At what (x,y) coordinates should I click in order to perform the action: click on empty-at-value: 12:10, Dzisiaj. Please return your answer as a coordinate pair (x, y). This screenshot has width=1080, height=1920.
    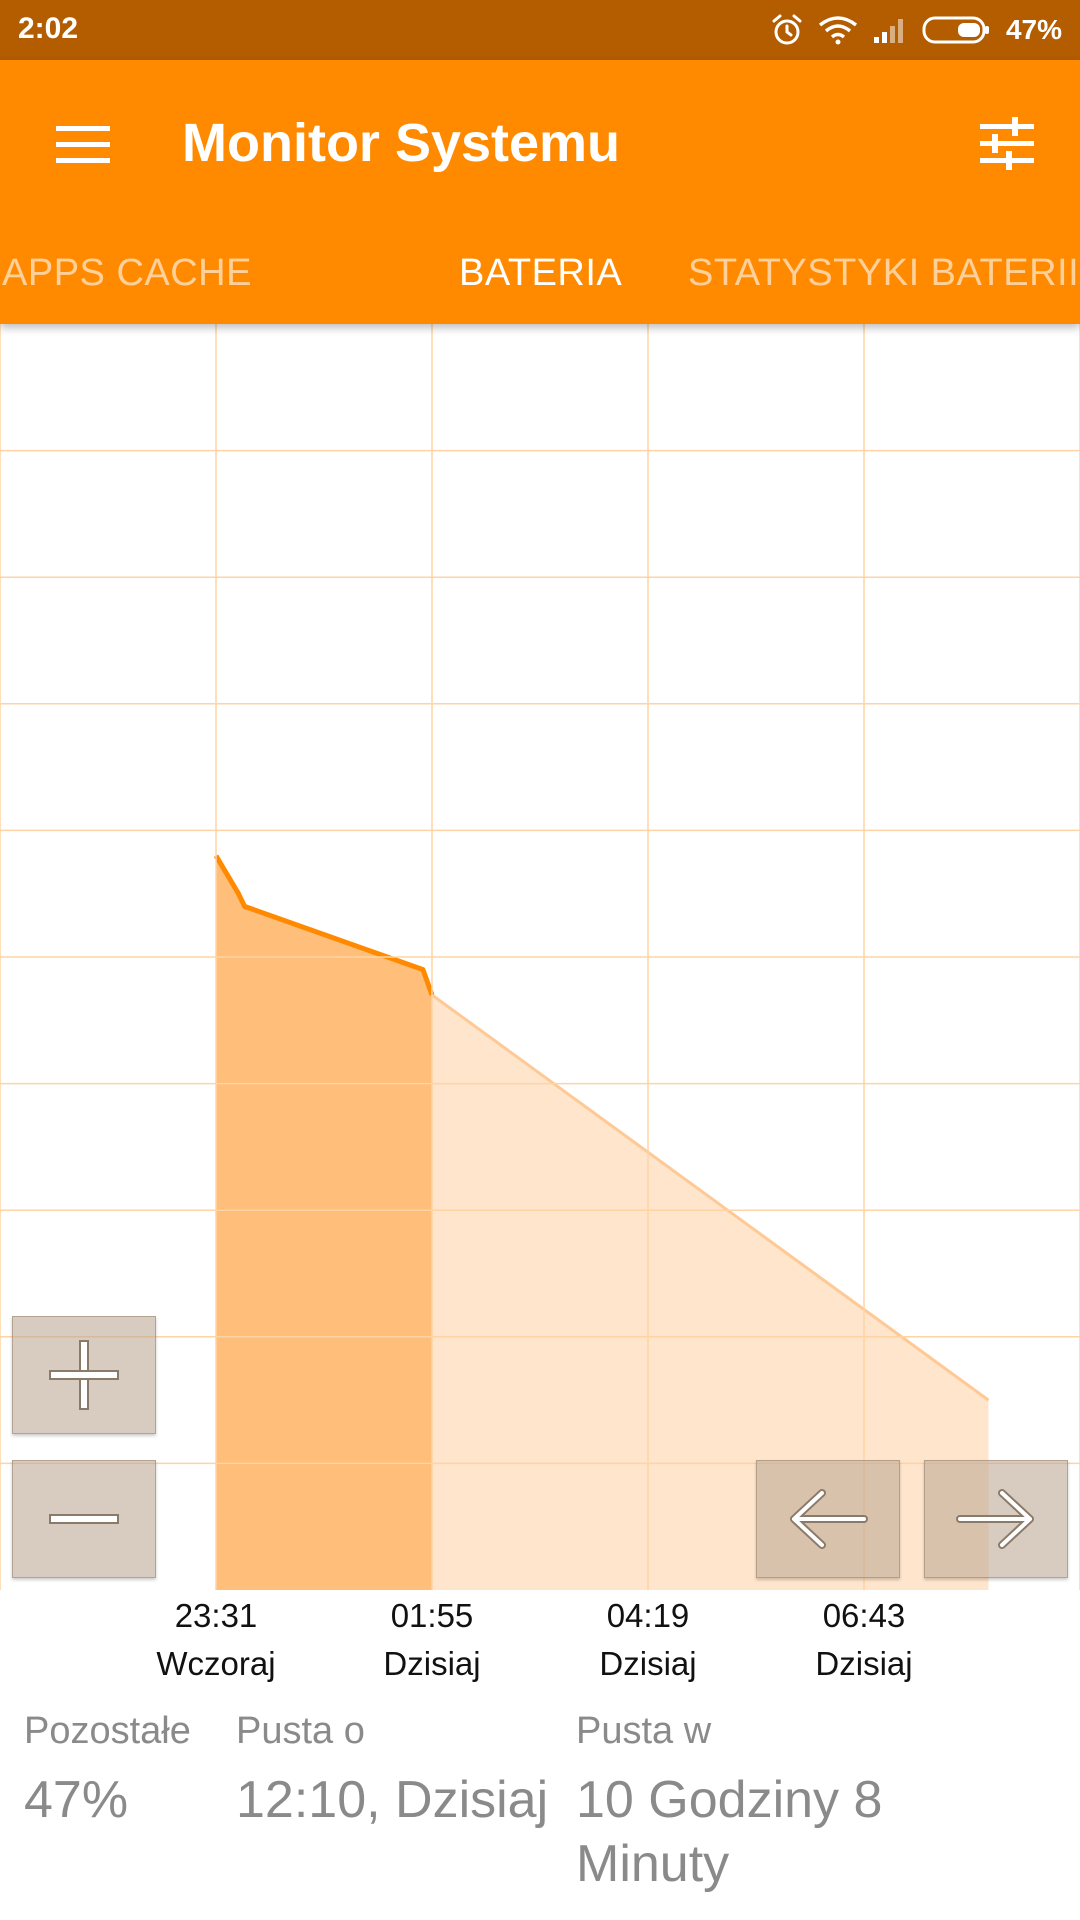
    Looking at the image, I should click on (392, 1800).